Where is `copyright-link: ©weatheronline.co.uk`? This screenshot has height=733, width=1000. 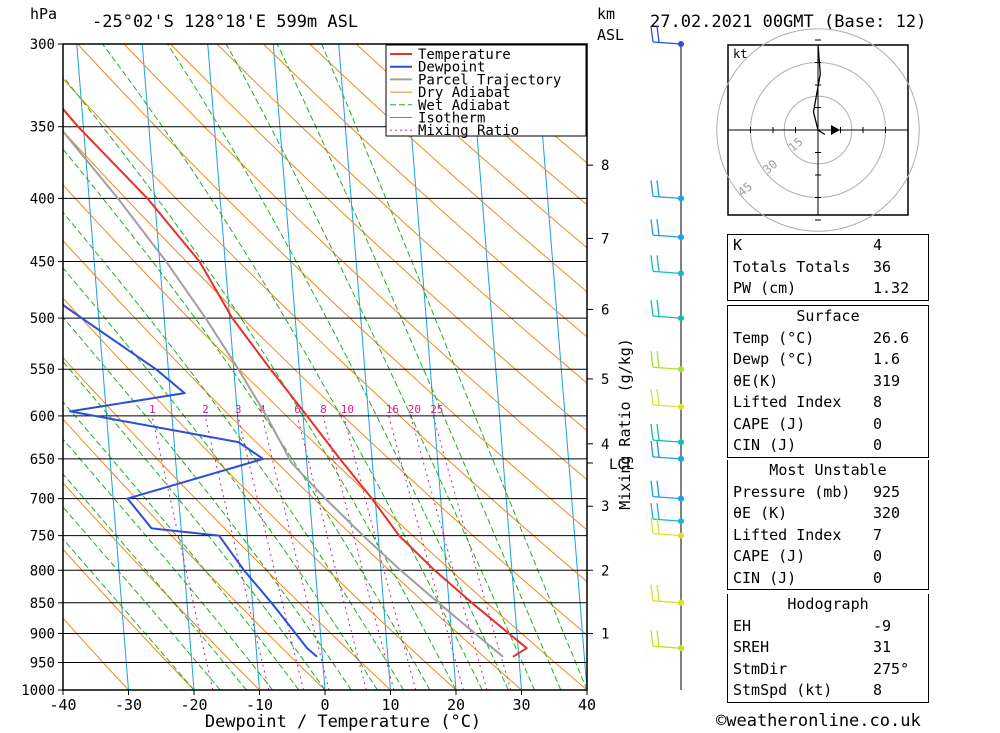 copyright-link: ©weatheronline.co.uk is located at coordinates (818, 721).